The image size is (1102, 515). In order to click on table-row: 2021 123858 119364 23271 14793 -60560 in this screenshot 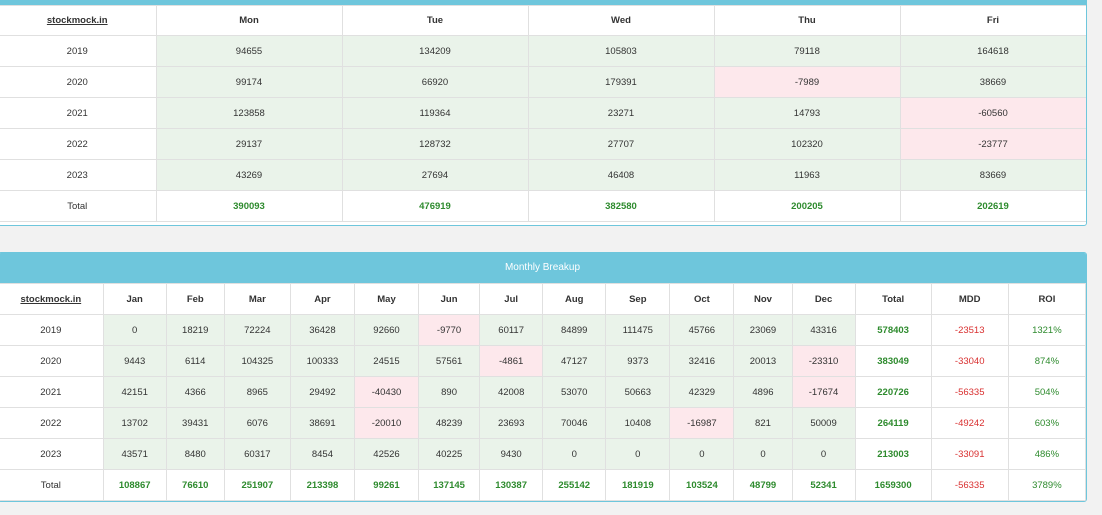, I will do `click(543, 113)`.